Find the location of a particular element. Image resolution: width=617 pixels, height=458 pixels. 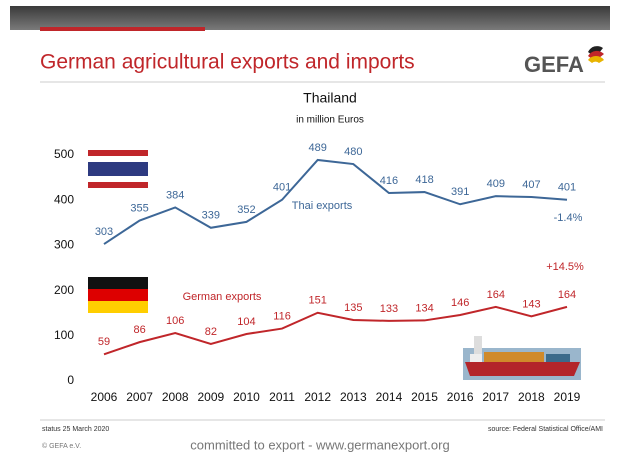

chart-title: German agricultural exports and imports is located at coordinates (227, 62).